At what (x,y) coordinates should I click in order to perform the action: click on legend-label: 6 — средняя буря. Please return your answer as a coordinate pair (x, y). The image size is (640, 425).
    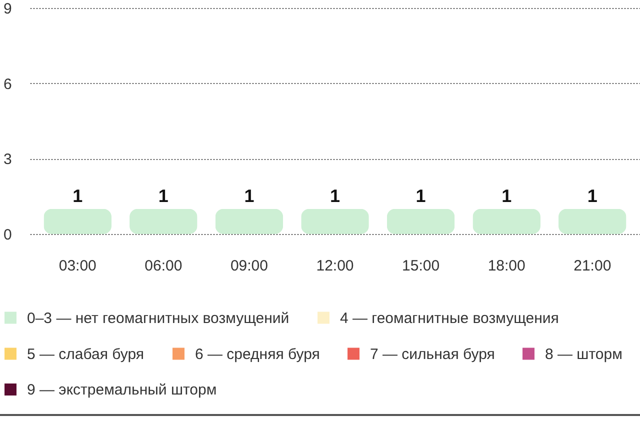
    Looking at the image, I should click on (257, 354).